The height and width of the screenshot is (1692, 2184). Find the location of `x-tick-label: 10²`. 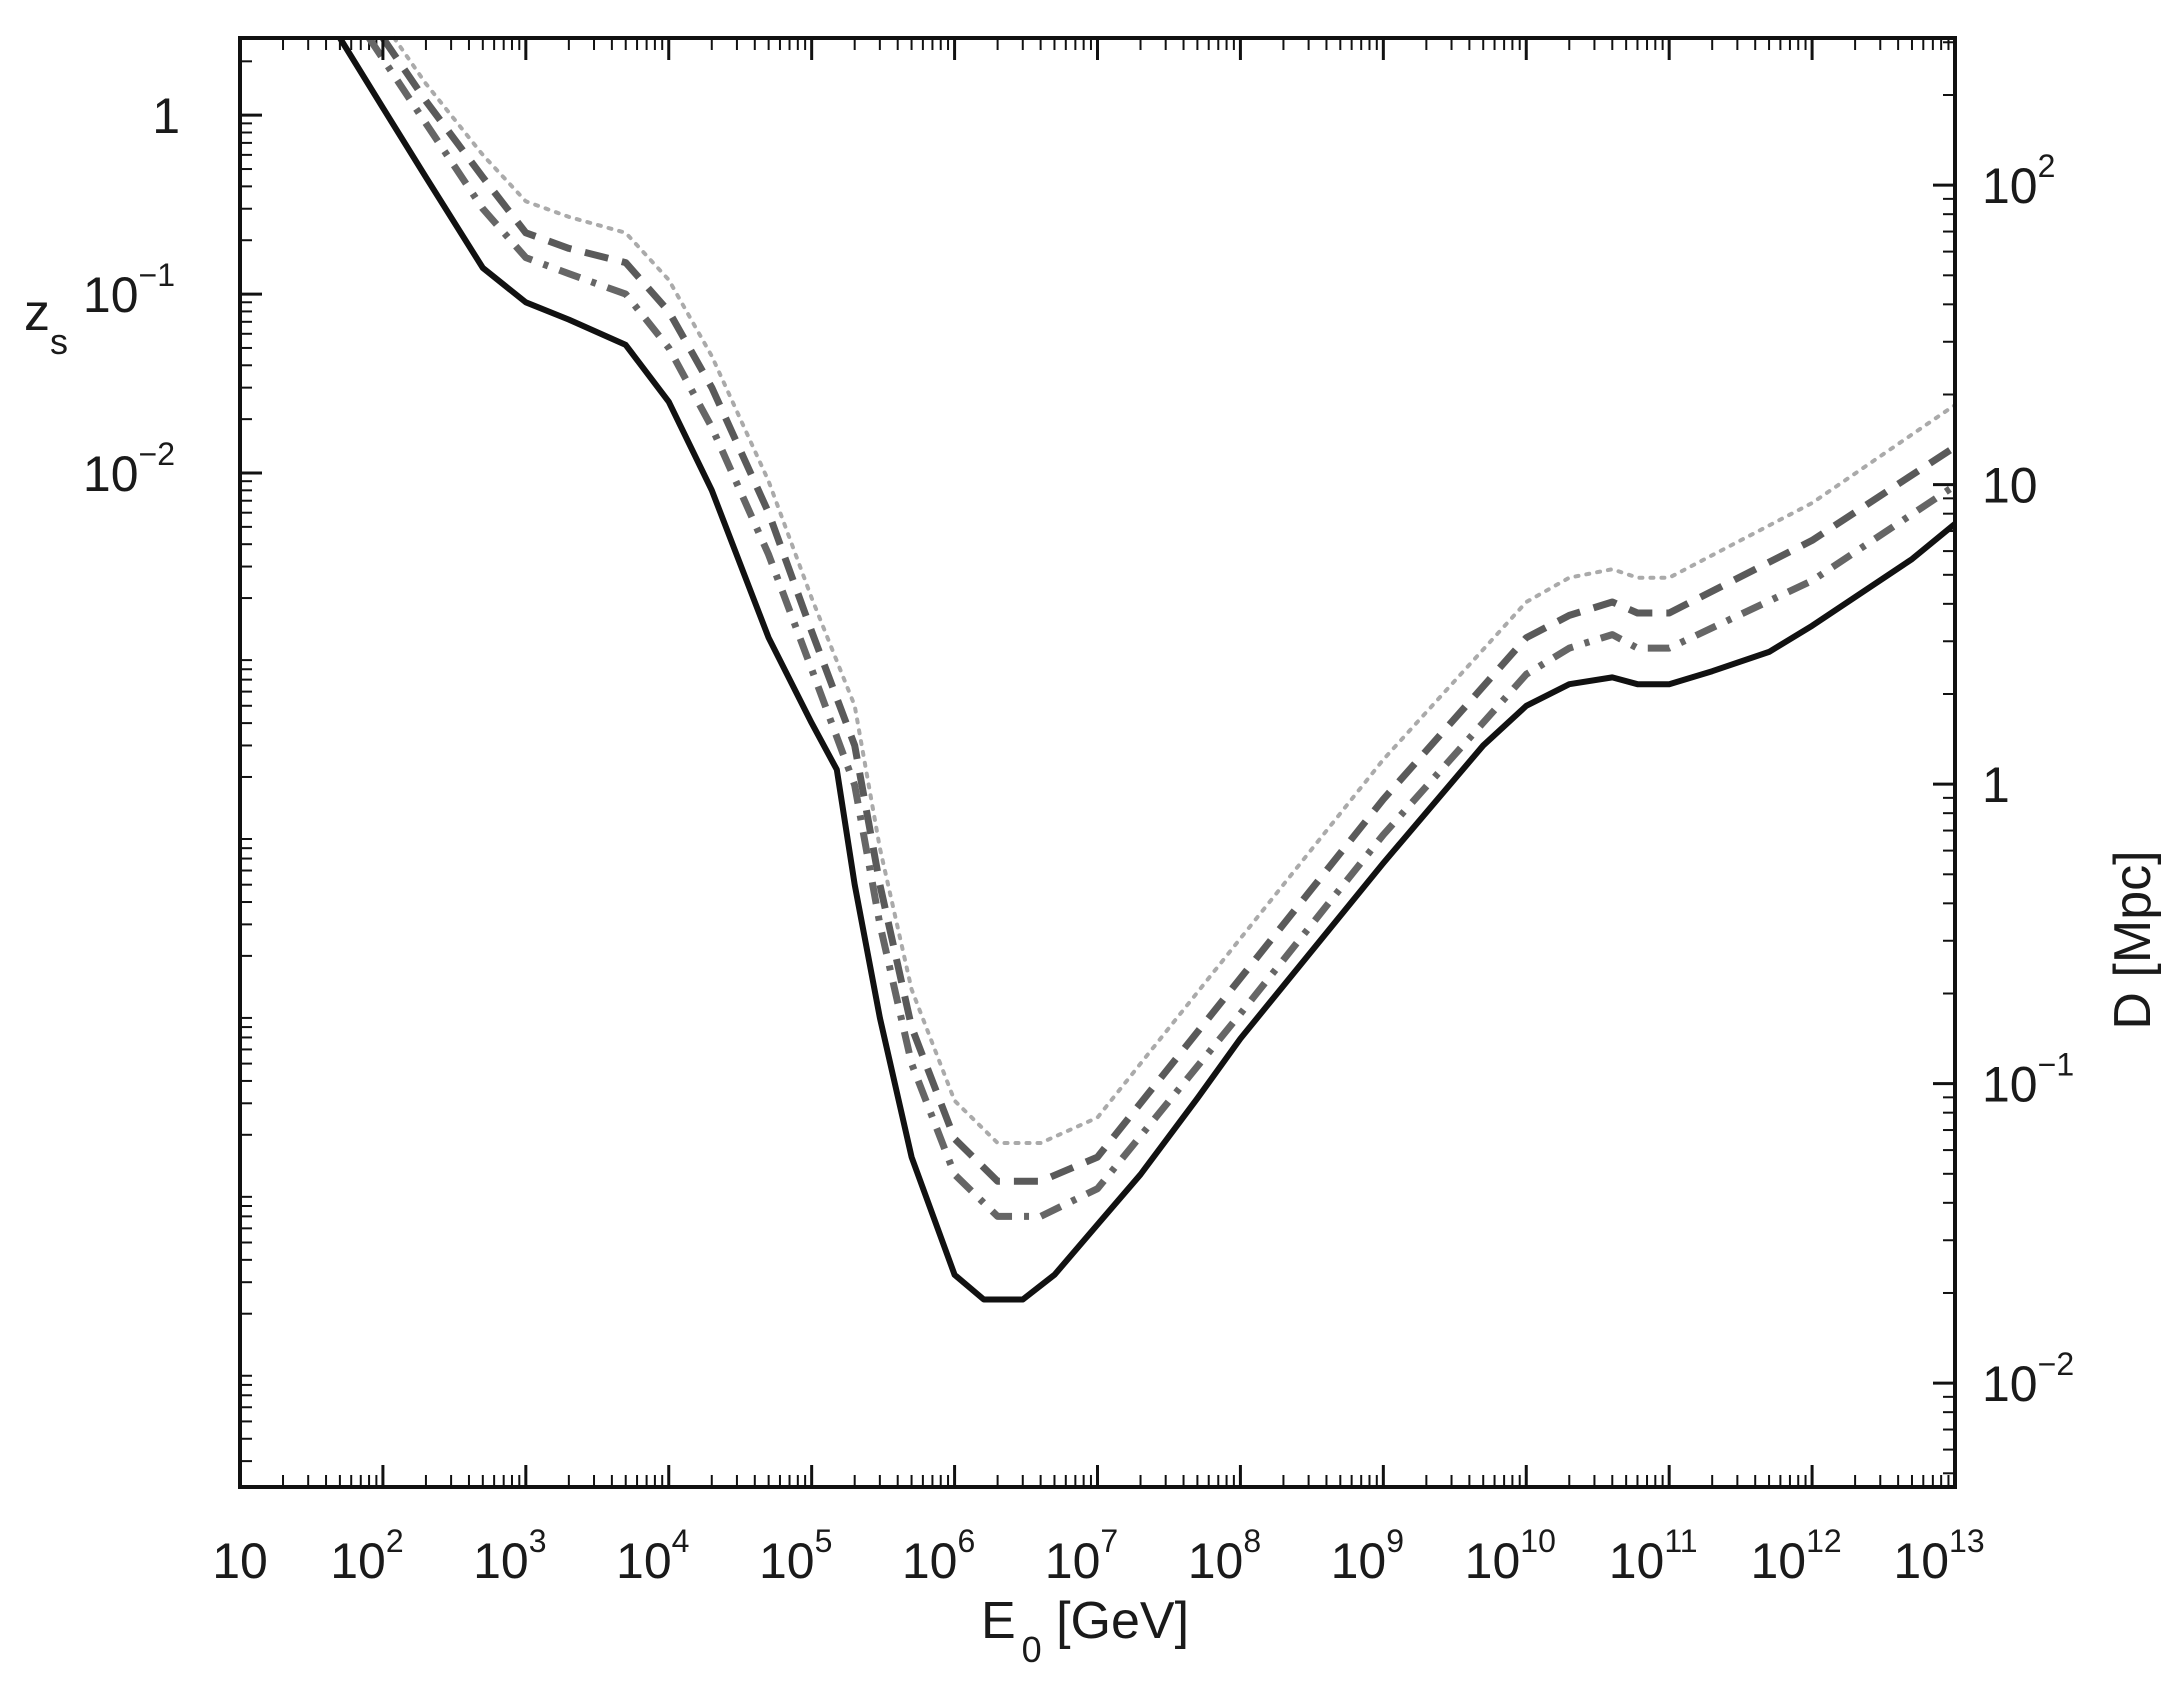

x-tick-label: 10² is located at coordinates (366, 1556).